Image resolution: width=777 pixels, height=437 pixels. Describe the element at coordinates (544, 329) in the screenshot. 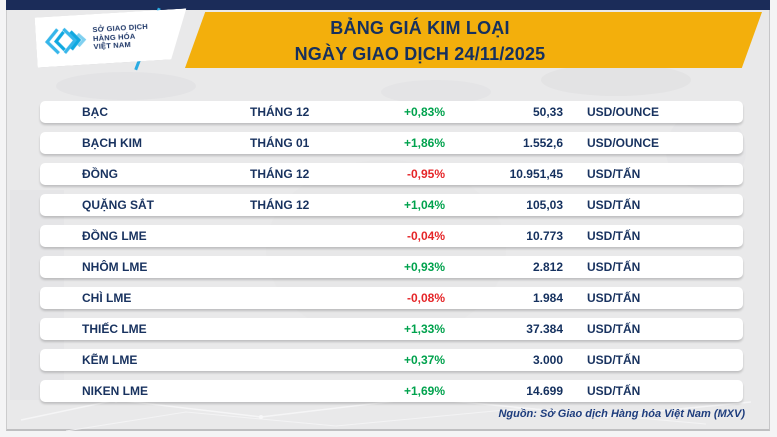

I see `price-value: 37.384` at that location.